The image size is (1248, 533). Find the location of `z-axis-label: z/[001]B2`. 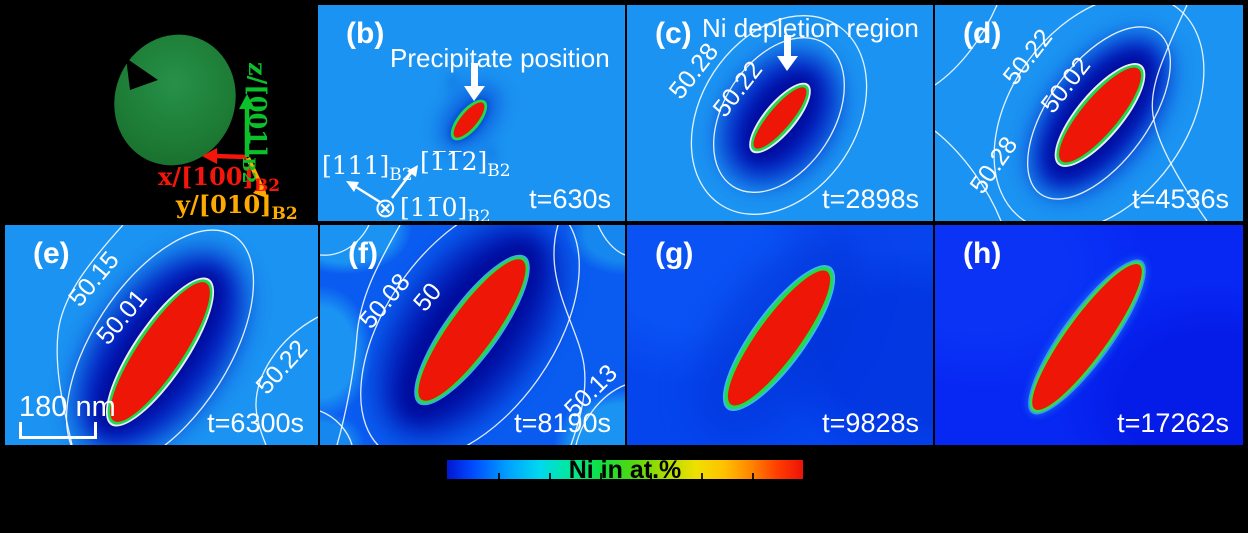

z-axis-label: z/[001]B2 is located at coordinates (255, 122).